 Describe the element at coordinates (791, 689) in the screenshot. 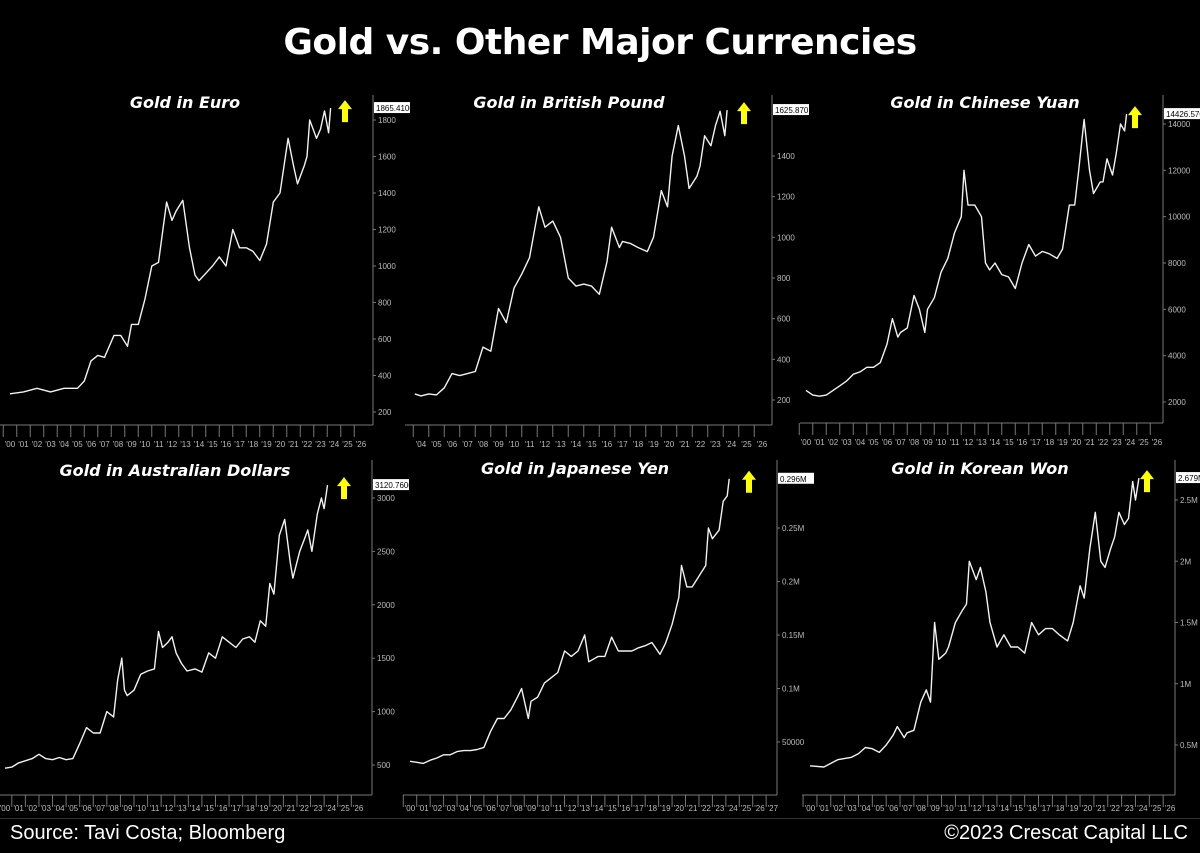

I see `y-tick-label: 0.1M` at that location.